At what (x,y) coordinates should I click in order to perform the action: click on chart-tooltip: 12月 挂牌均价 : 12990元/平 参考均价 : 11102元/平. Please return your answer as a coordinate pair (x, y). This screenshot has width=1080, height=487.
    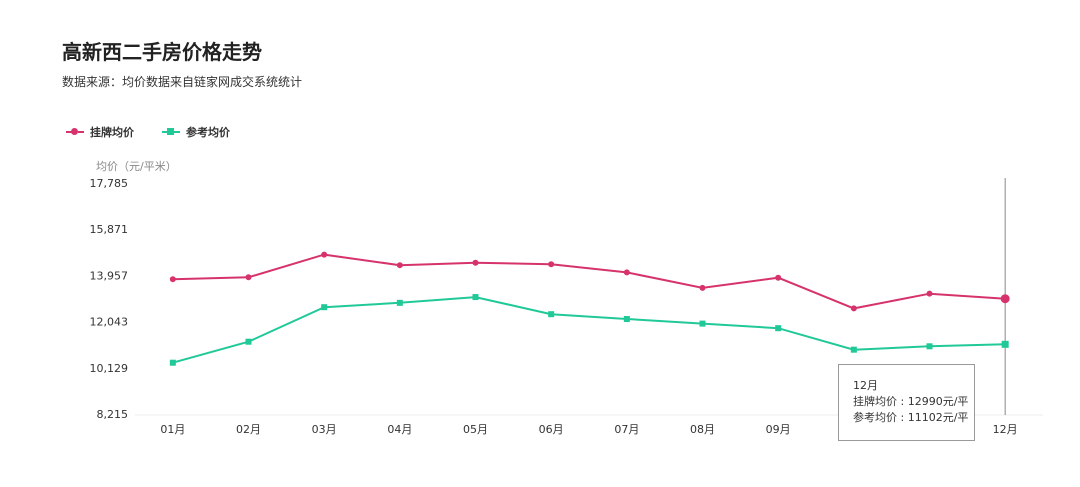
    Looking at the image, I should click on (906, 402).